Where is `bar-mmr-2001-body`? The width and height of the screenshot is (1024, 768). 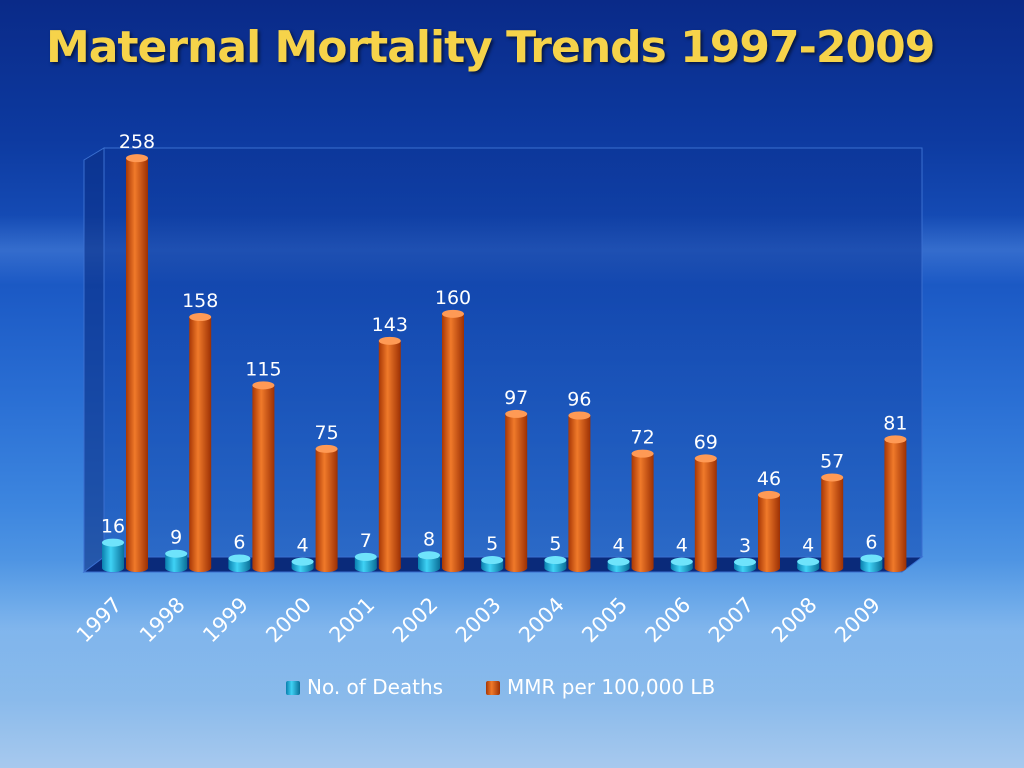 bar-mmr-2001-body is located at coordinates (389, 454).